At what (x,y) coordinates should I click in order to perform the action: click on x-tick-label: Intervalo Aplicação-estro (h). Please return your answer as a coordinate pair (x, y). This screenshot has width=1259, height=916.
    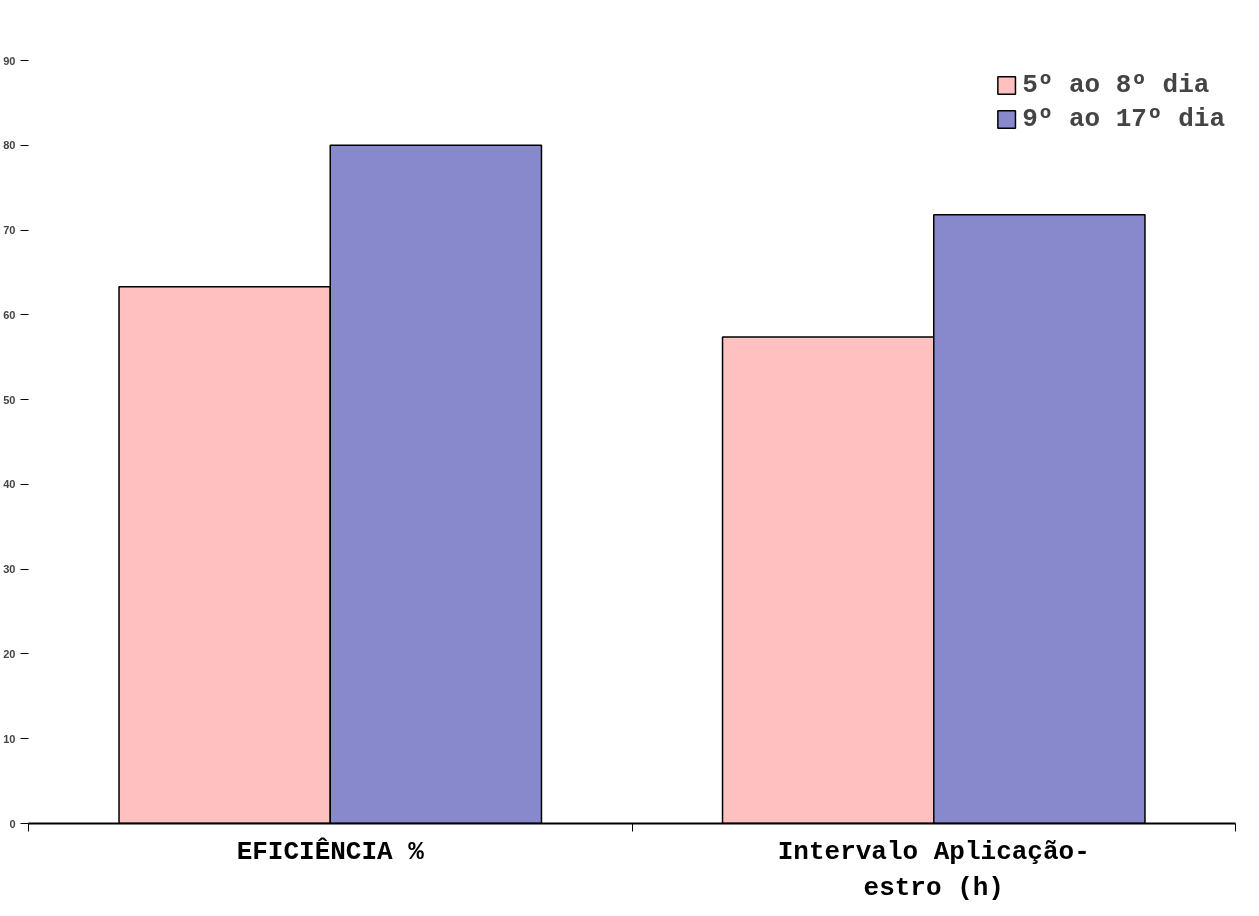
    Looking at the image, I should click on (933, 869).